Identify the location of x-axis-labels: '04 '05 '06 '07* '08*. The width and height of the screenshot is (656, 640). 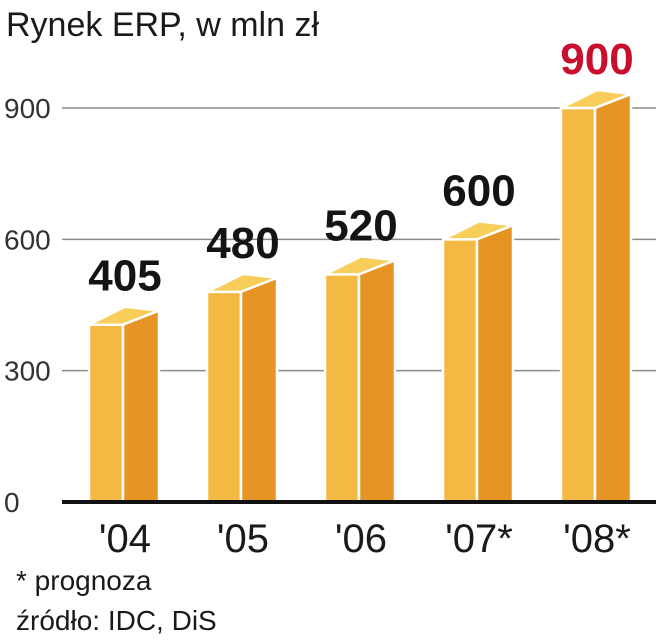
(365, 539).